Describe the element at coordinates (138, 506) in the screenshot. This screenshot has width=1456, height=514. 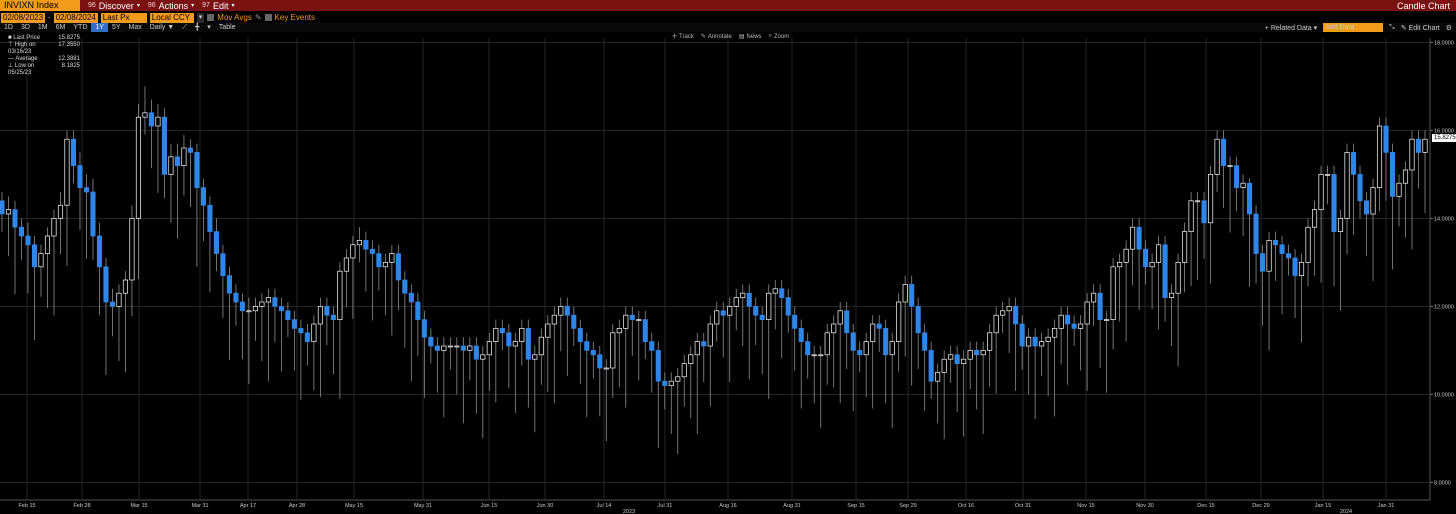
I see `x-tick-label: Mar 15` at that location.